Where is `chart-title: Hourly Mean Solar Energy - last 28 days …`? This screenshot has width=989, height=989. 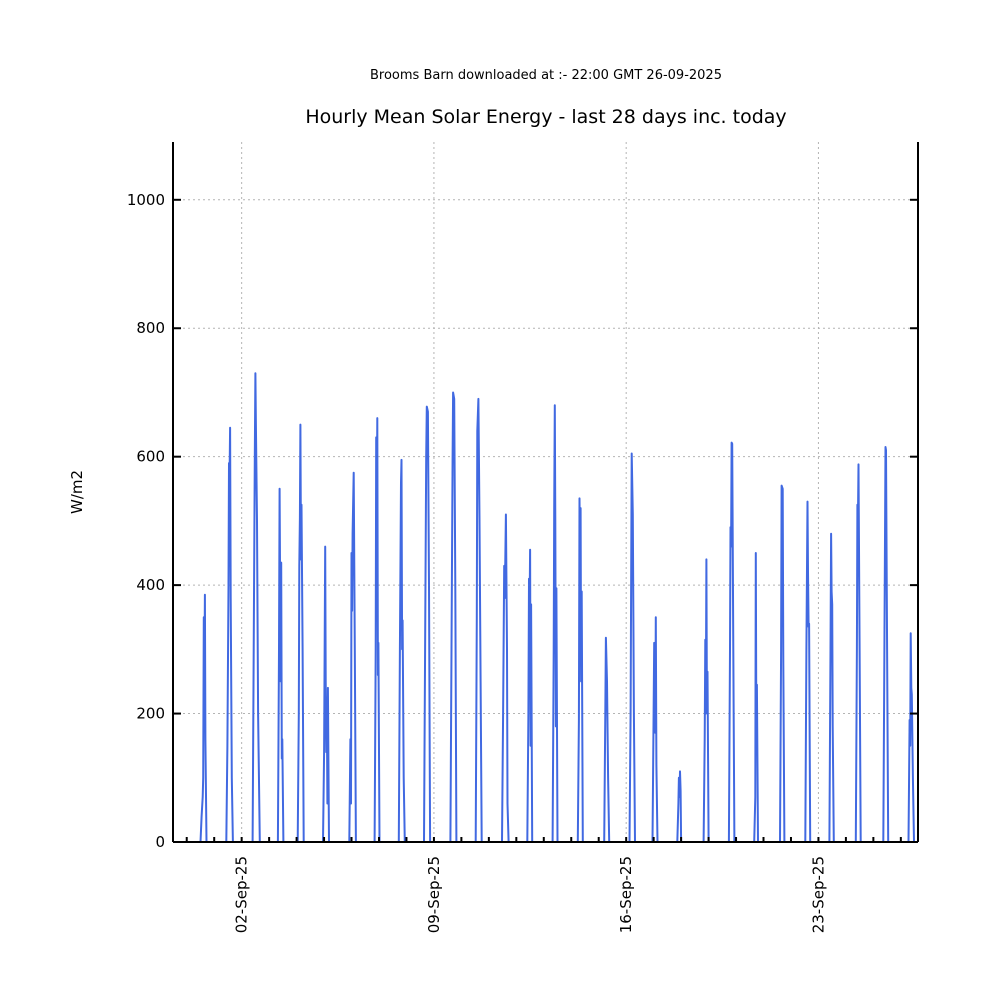
chart-title: Hourly Mean Solar Energy - last 28 days … is located at coordinates (545, 117).